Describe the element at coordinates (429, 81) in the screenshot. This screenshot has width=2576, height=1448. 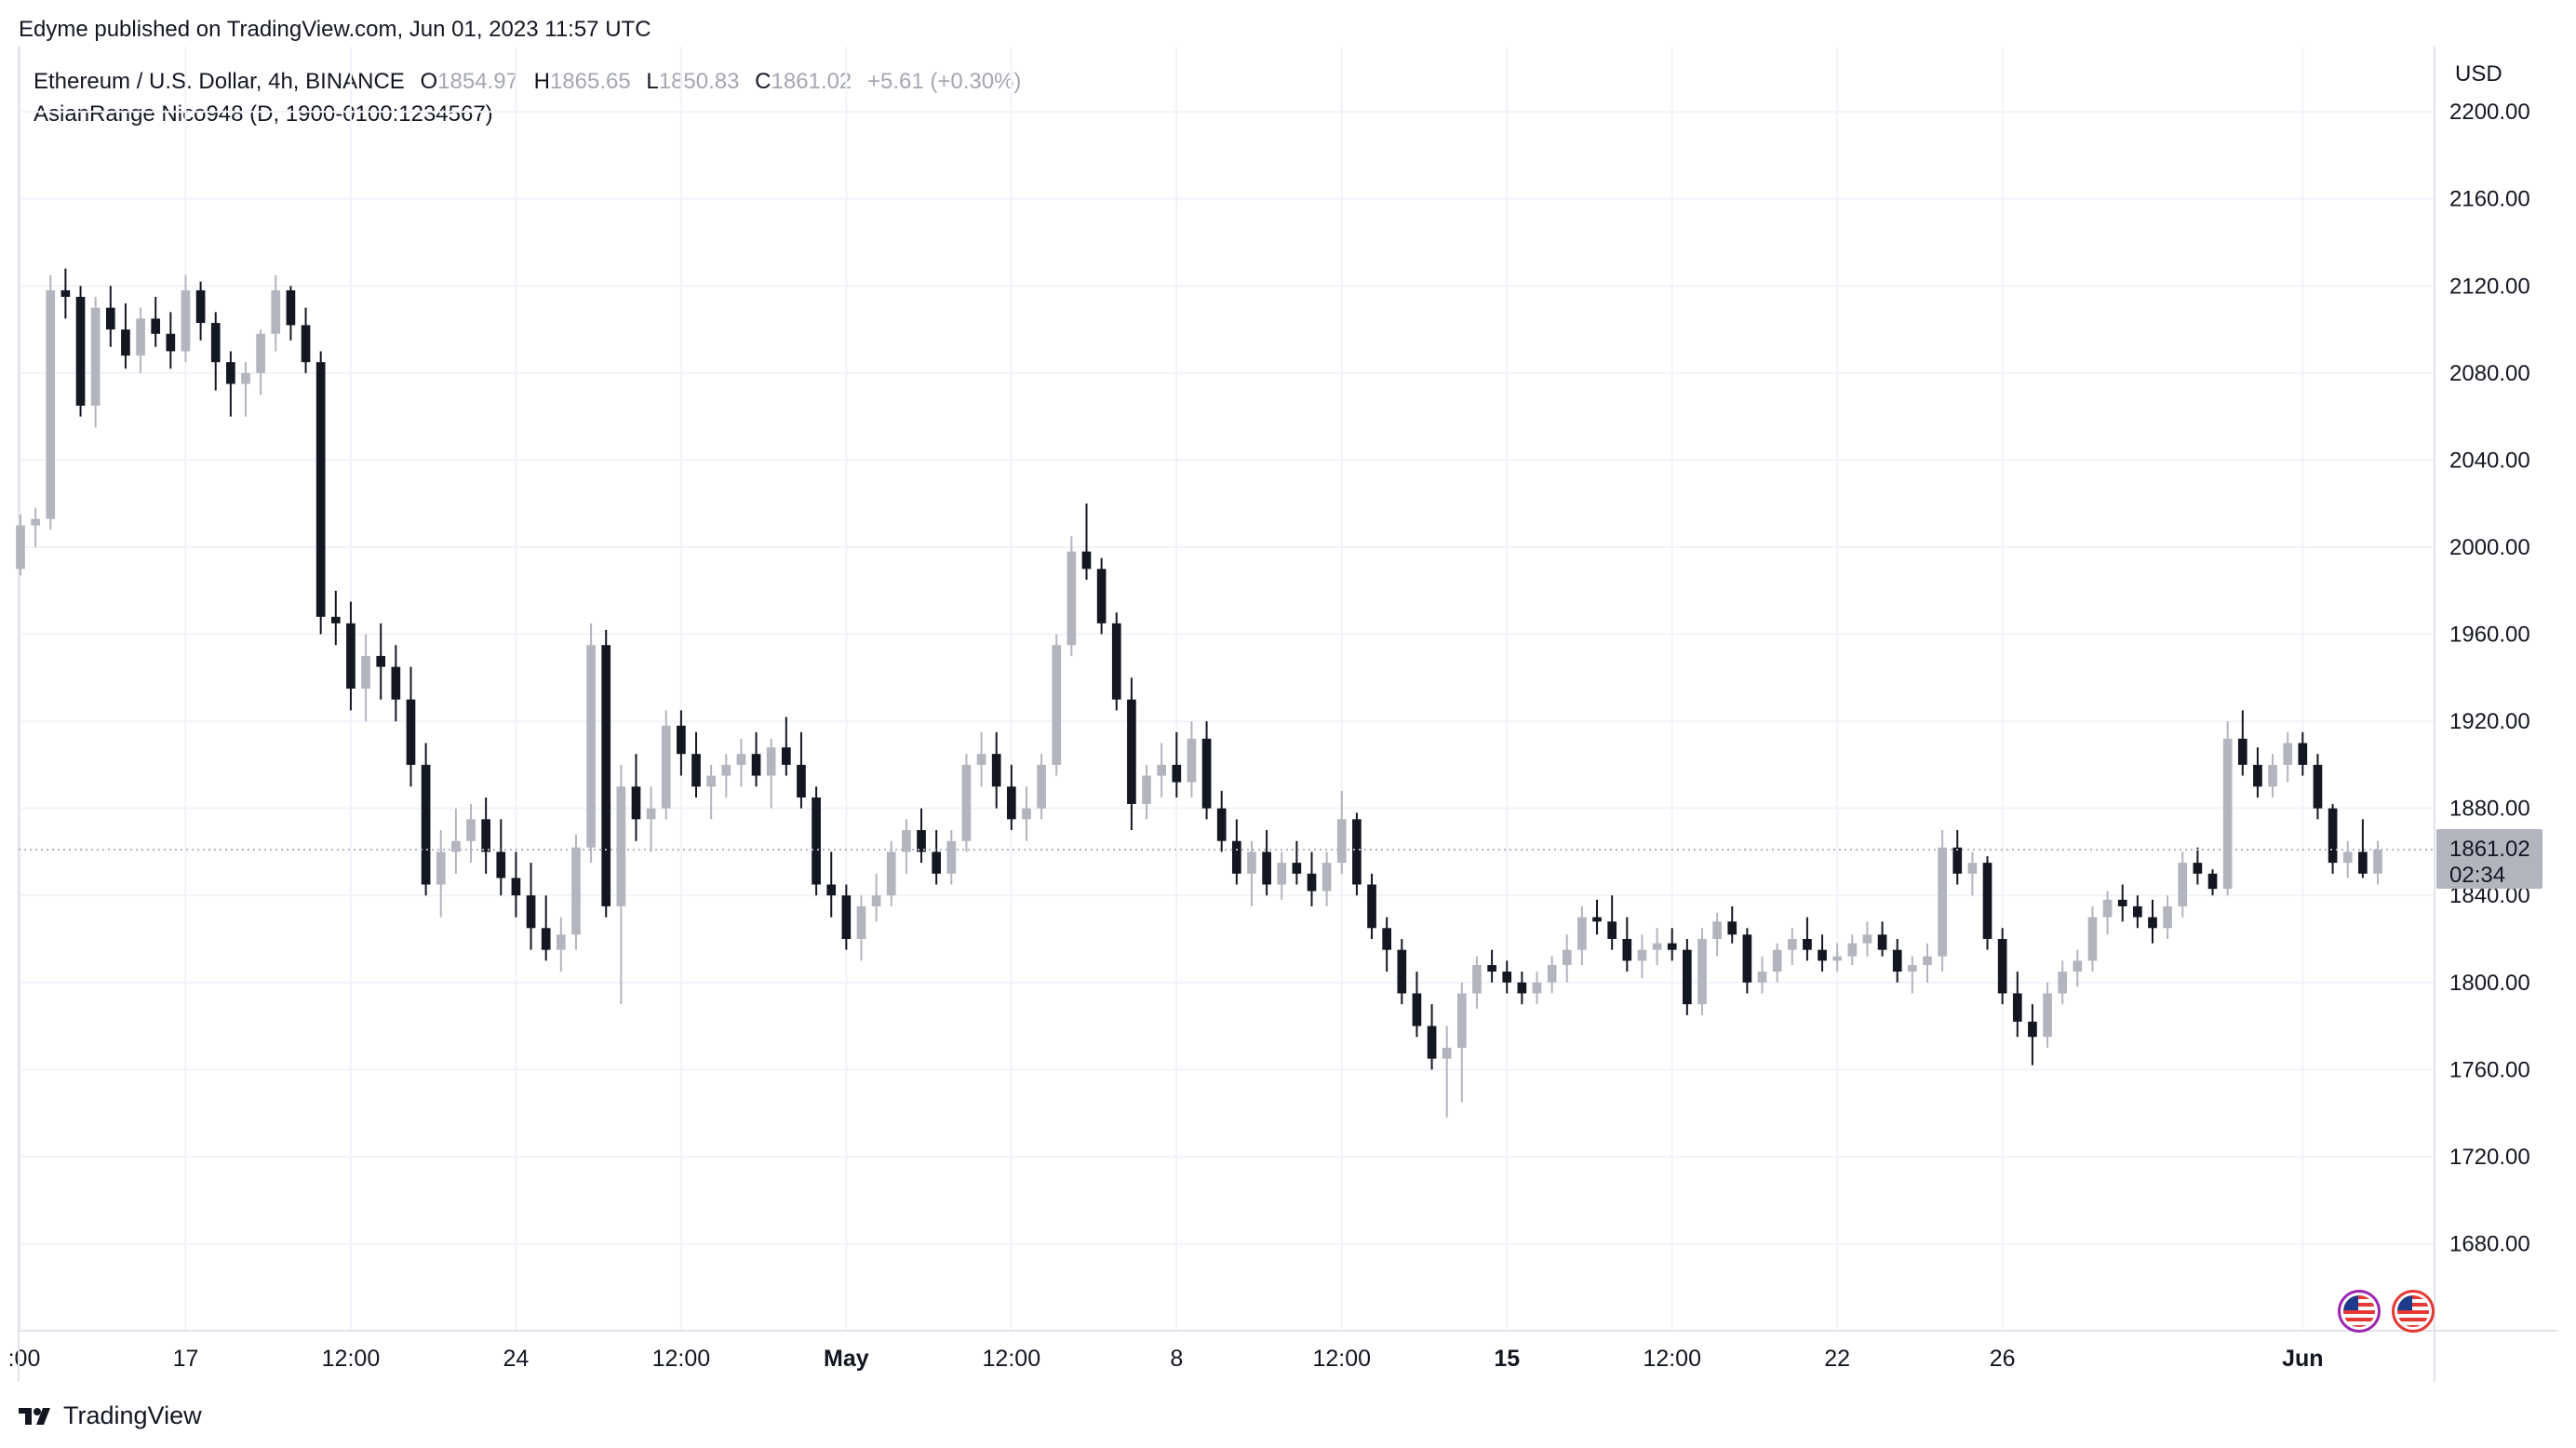
I see `open-label: O` at that location.